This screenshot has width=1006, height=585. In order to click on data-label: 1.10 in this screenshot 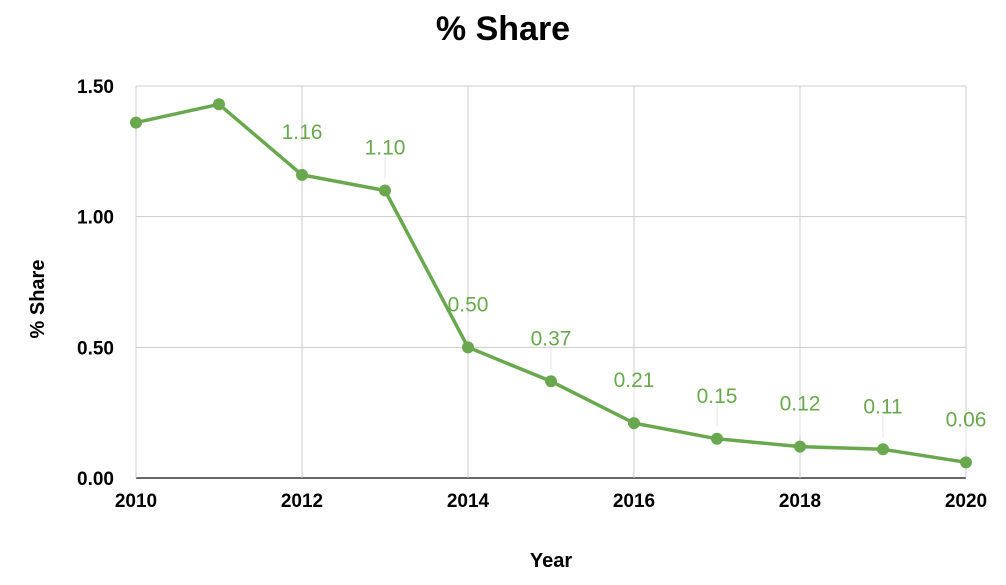, I will do `click(385, 148)`.